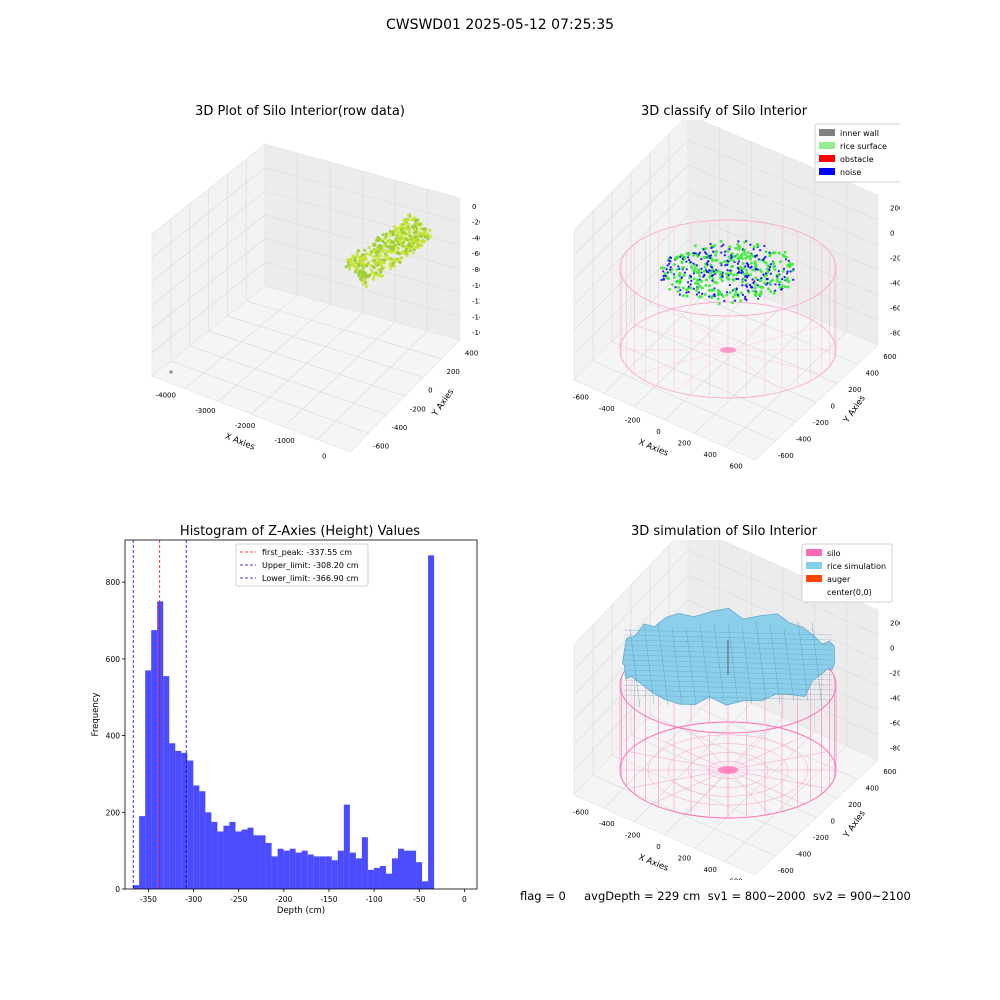 The width and height of the screenshot is (1000, 1000). What do you see at coordinates (476, 254) in the screenshot?
I see `plot1-z-tick: -600` at bounding box center [476, 254].